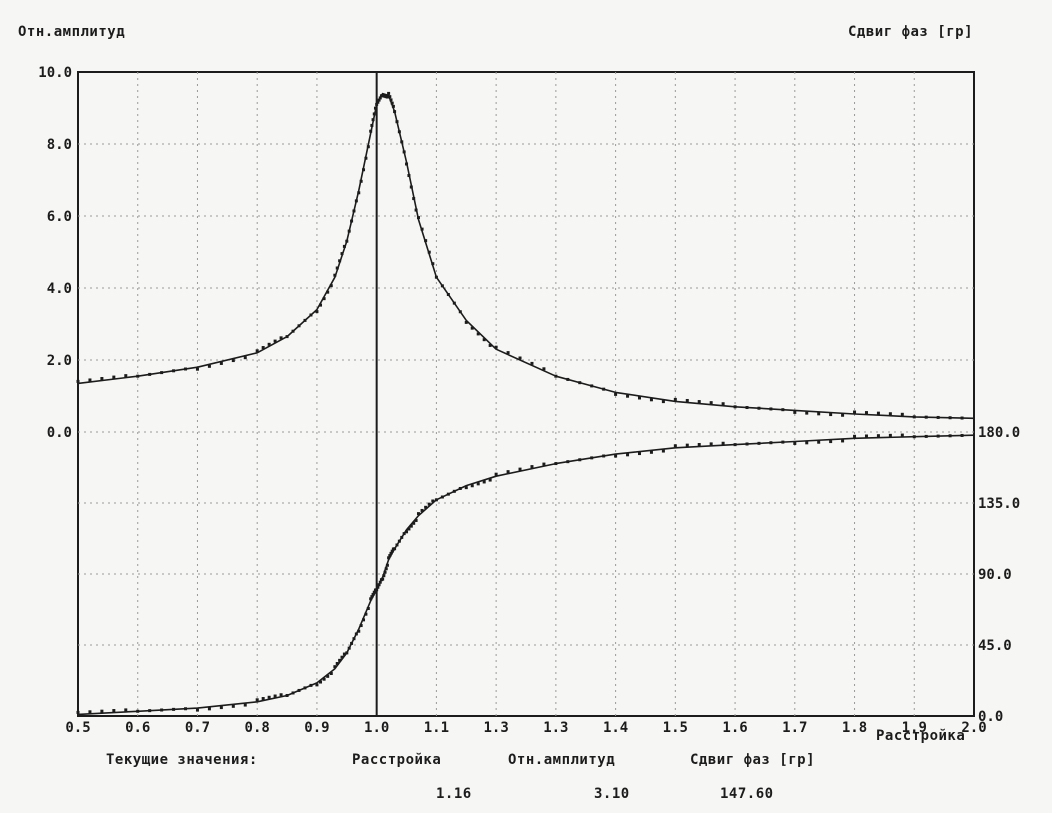  Describe the element at coordinates (59, 433) in the screenshot. I see `y-left-tick-label: 0.0` at that location.